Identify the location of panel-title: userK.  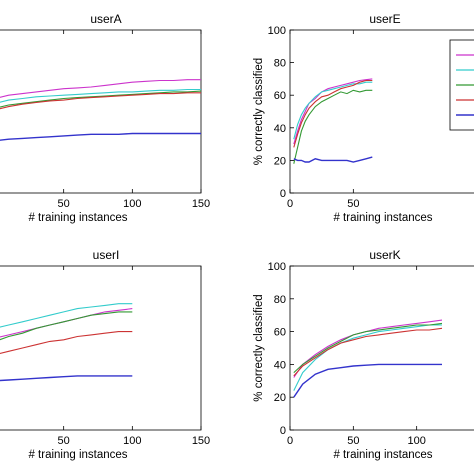
(384, 255).